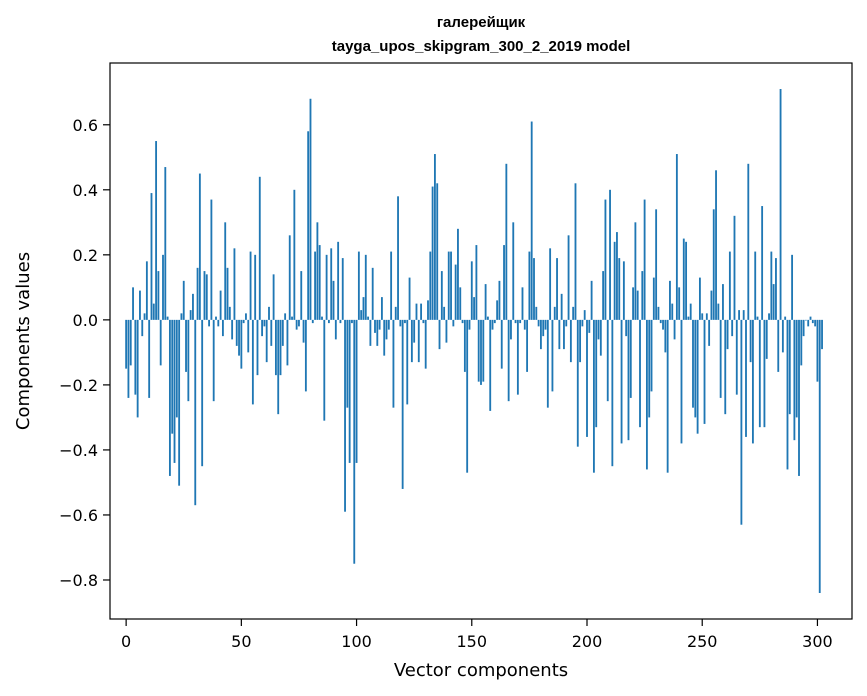 This screenshot has width=867, height=696. I want to click on y-tick-label: −0.6, so click(78, 515).